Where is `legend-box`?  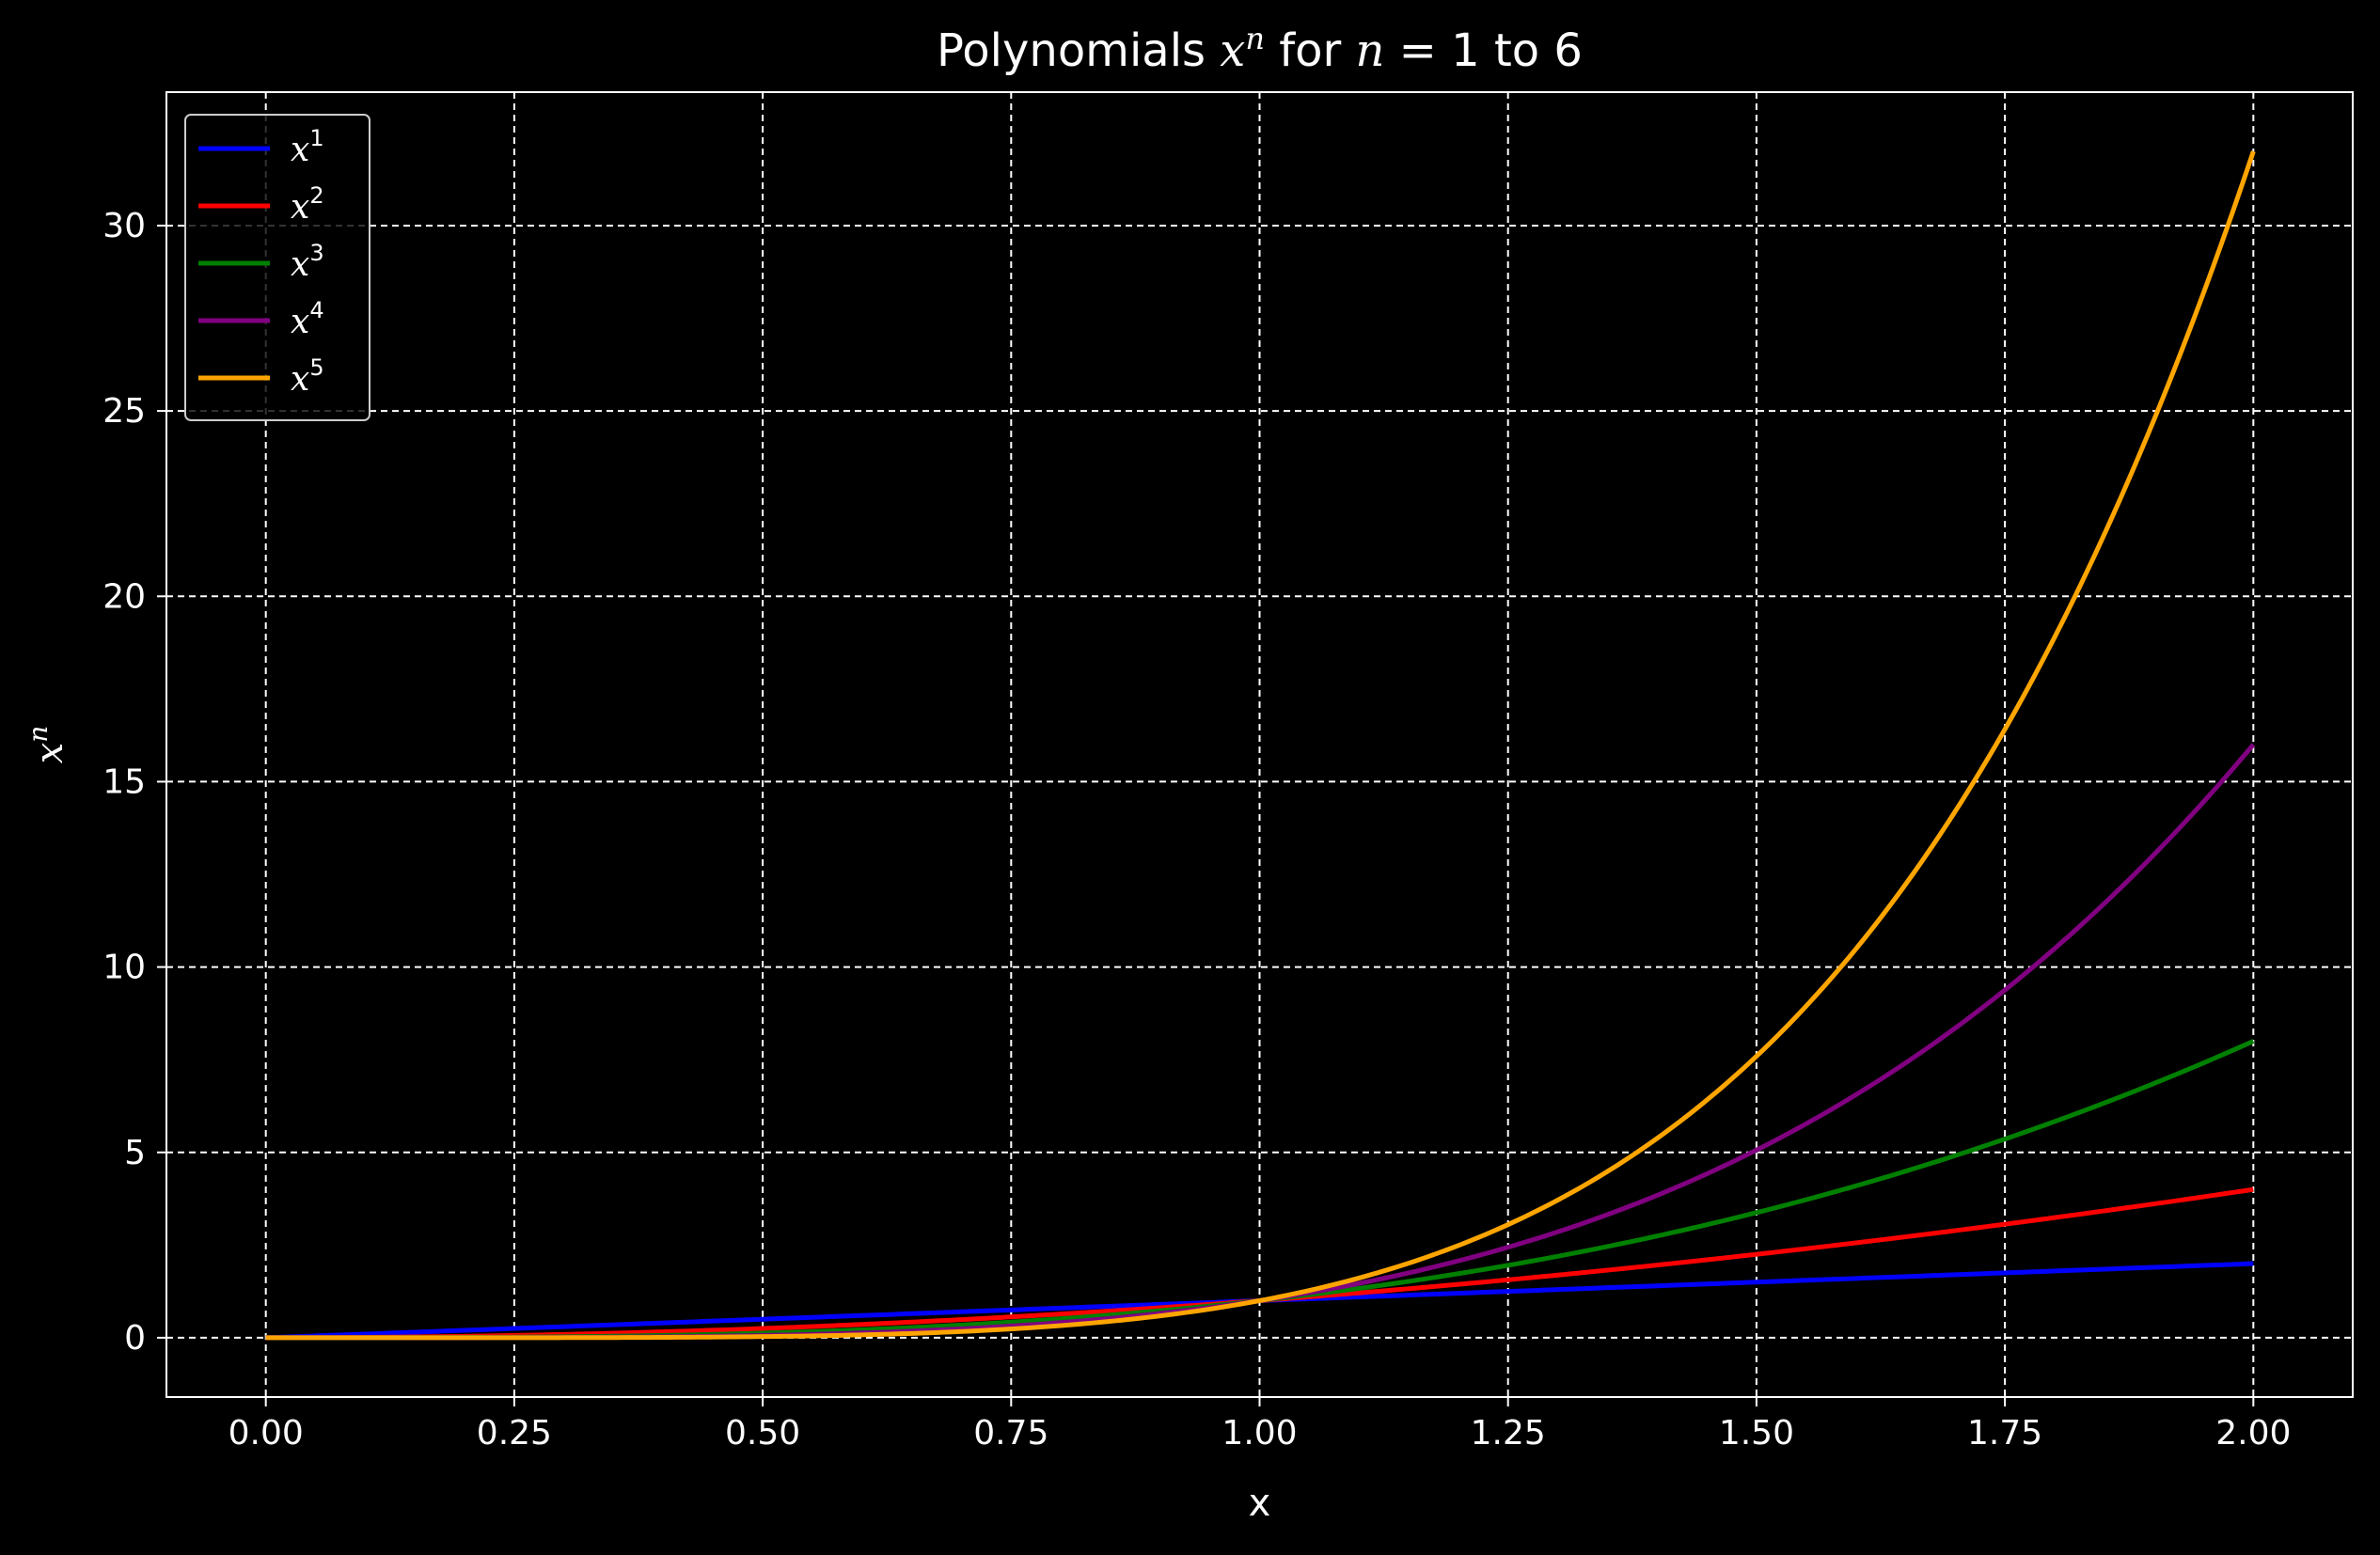
legend-box is located at coordinates (277, 267).